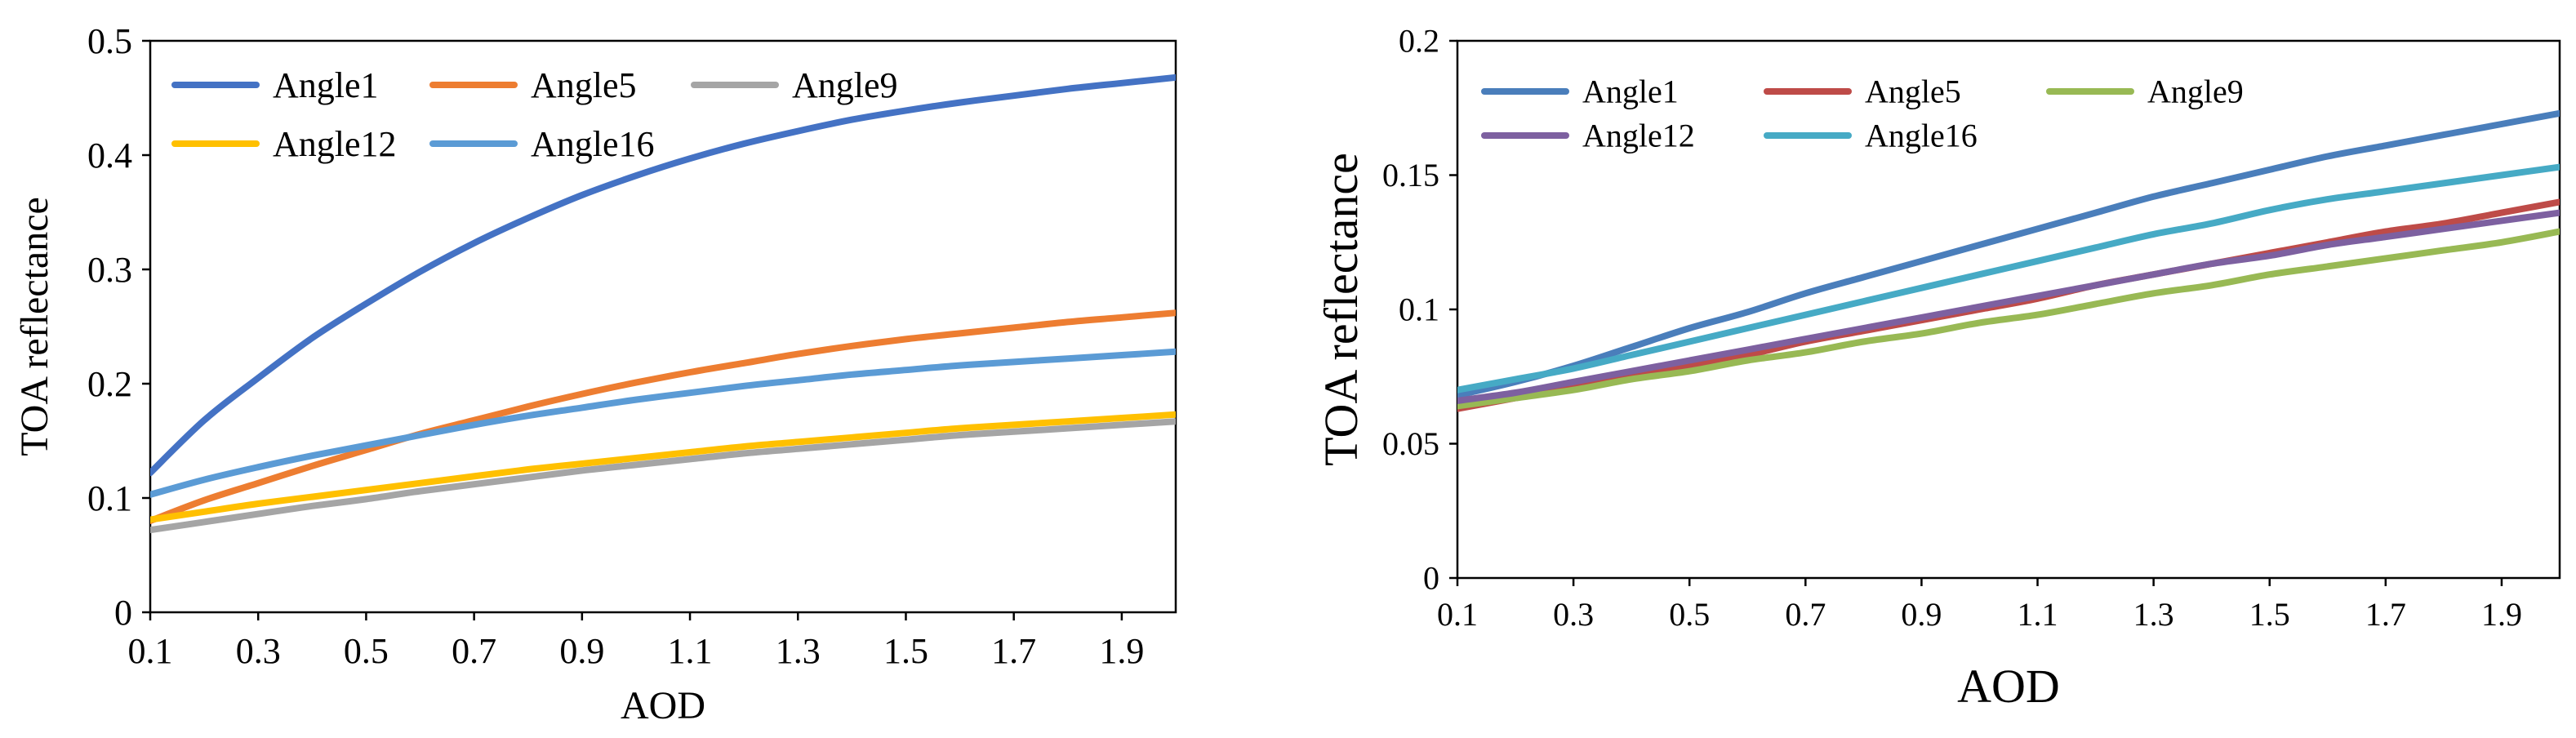 The height and width of the screenshot is (738, 2576). I want to click on chart1-xtick-label: 0.5, so click(366, 651).